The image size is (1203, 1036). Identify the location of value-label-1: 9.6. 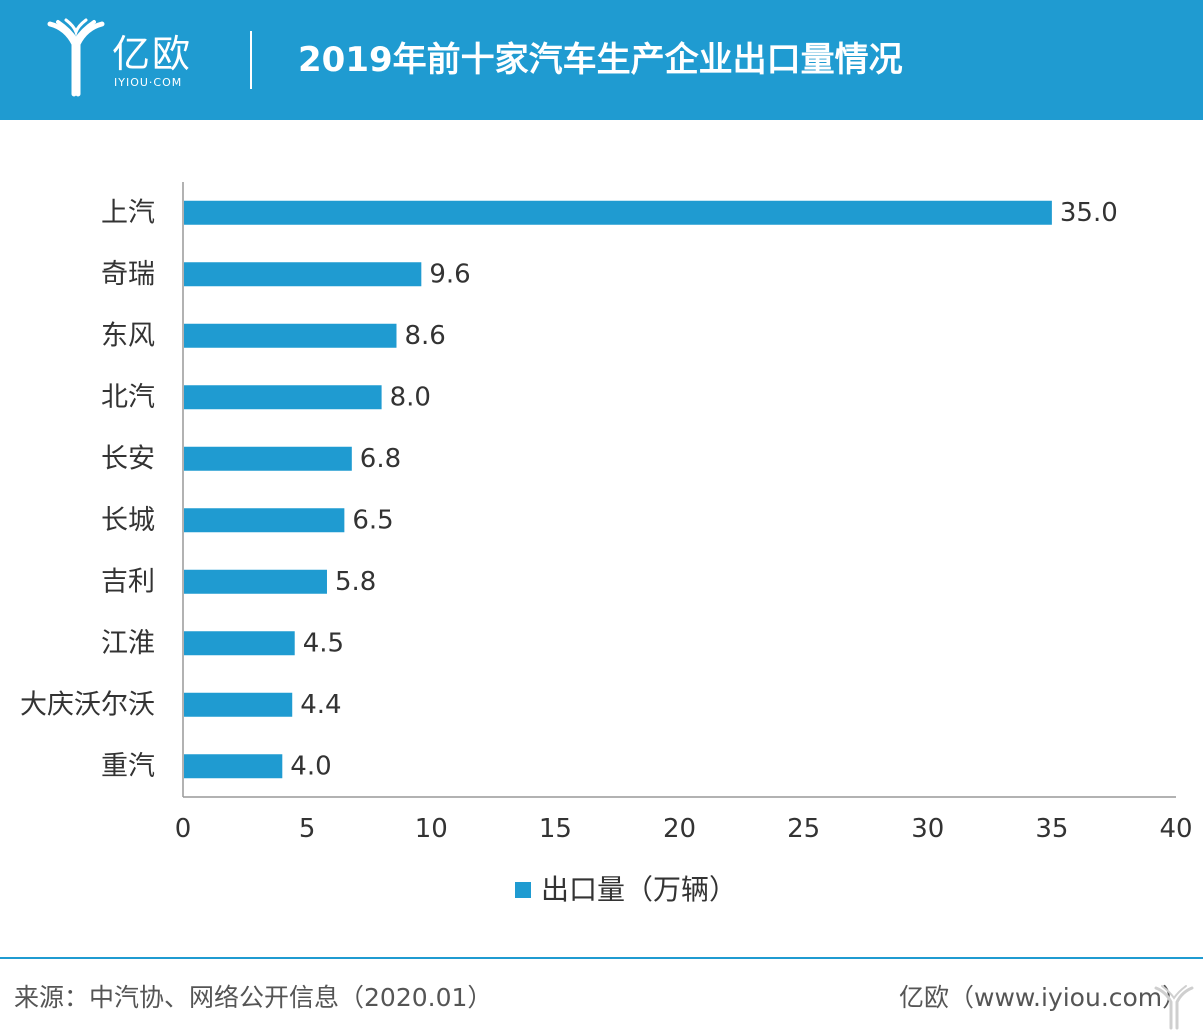
(449, 274).